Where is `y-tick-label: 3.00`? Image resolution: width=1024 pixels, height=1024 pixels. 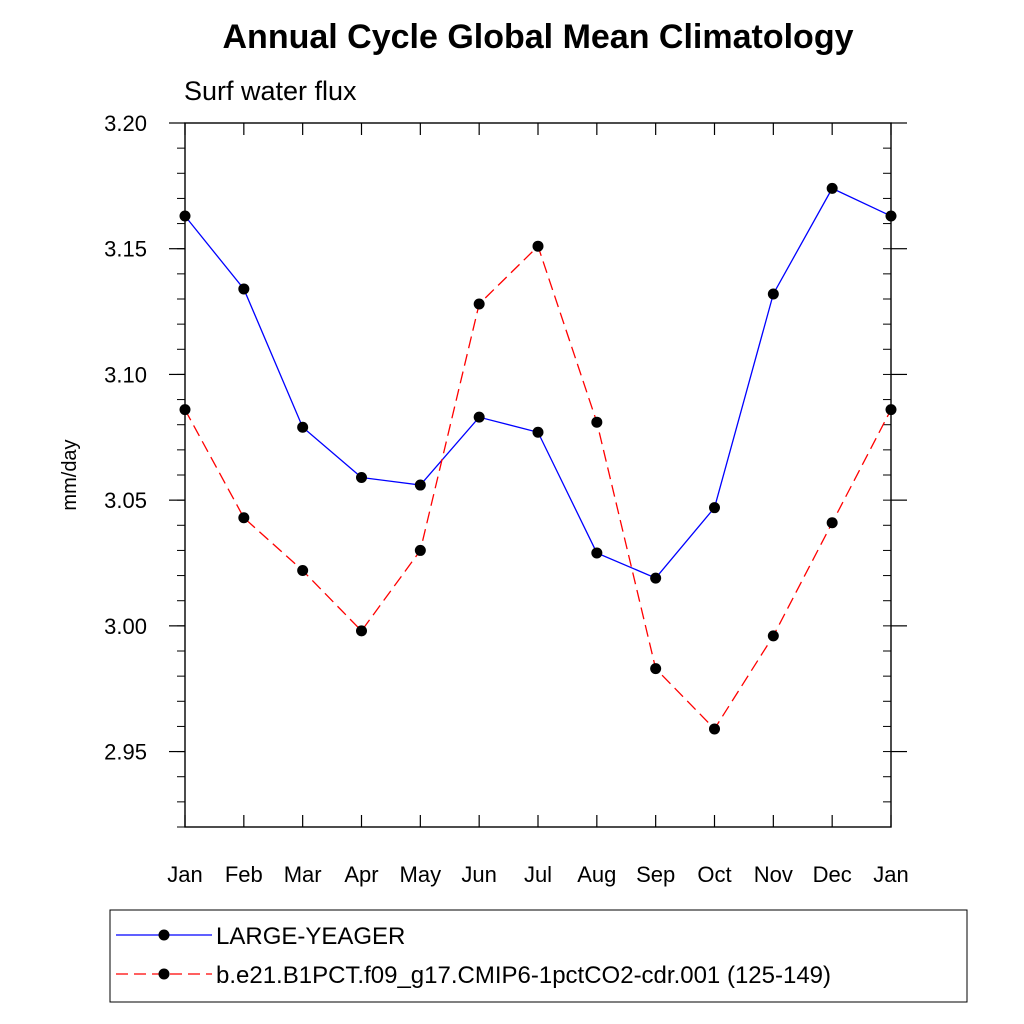 y-tick-label: 3.00 is located at coordinates (125, 626).